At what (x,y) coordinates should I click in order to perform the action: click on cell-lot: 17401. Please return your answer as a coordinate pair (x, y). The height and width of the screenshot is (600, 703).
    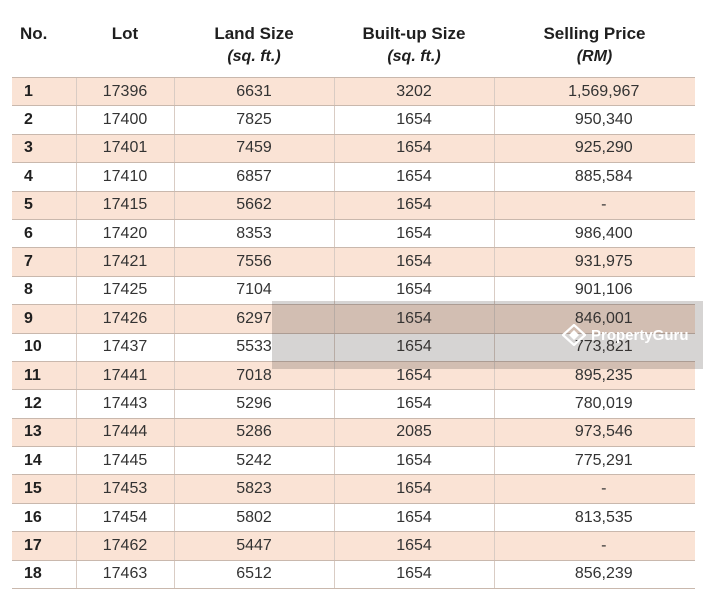
    Looking at the image, I should click on (124, 148).